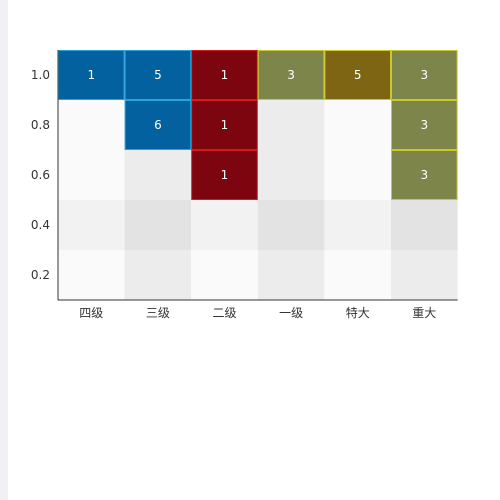 This screenshot has height=500, width=500. I want to click on y-tick-label: 0.4, so click(40, 225).